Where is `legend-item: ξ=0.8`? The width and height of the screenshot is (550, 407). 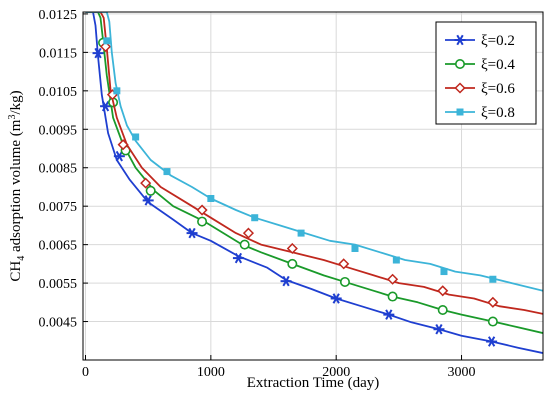 legend-item: ξ=0.8 is located at coordinates (480, 113).